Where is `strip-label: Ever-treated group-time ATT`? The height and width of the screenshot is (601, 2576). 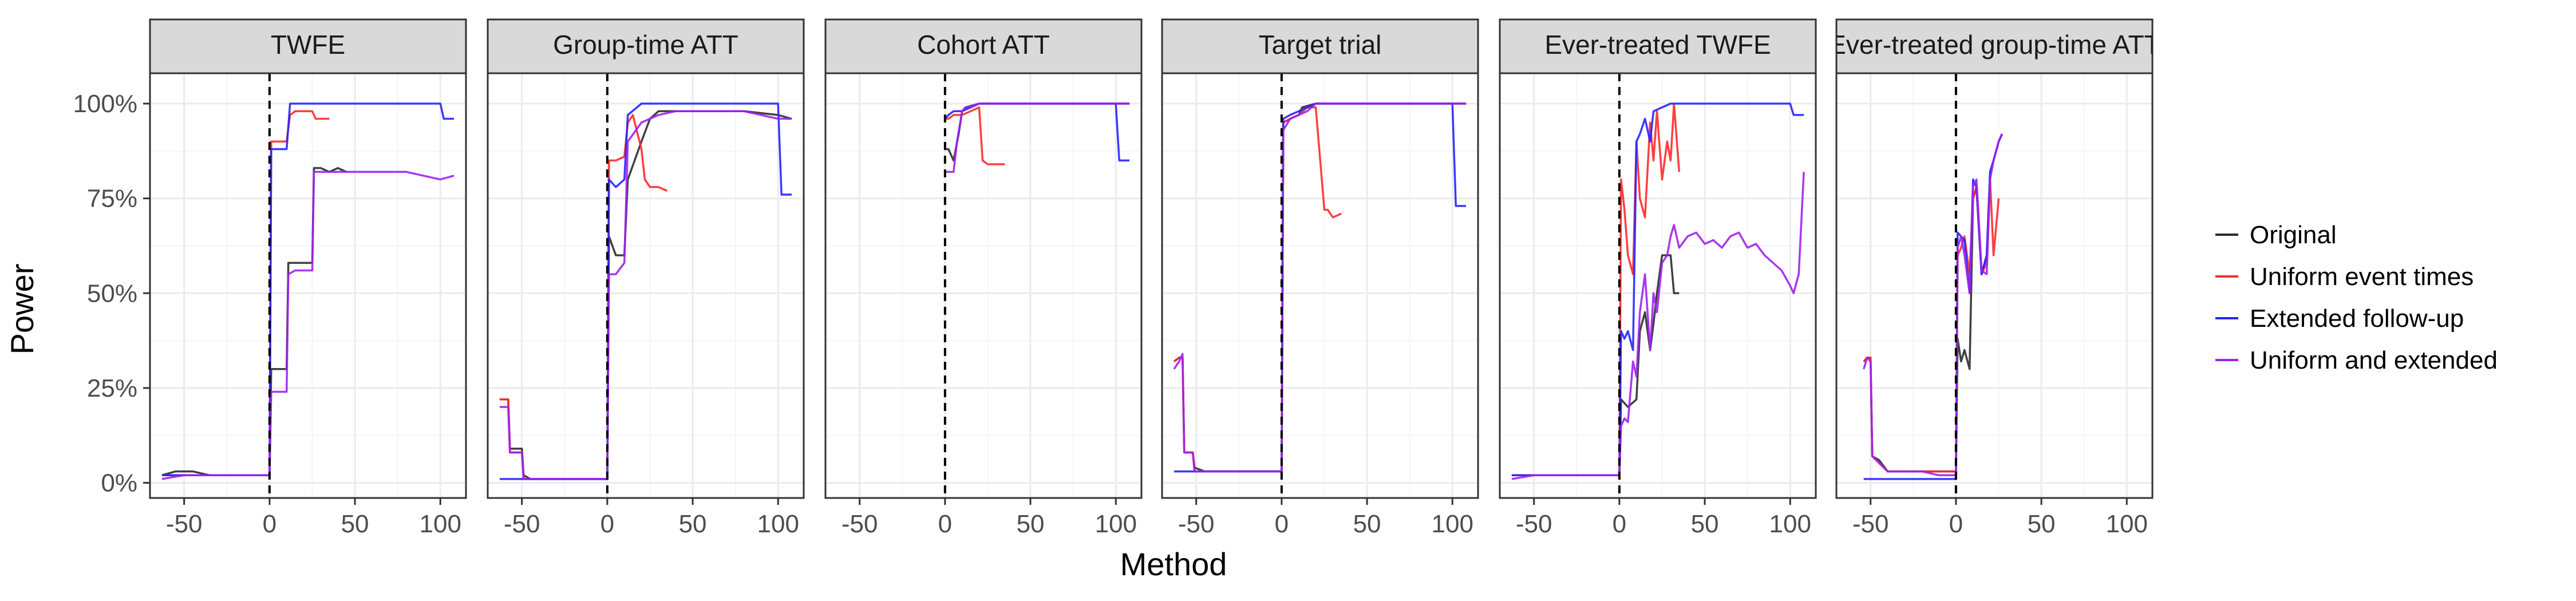 strip-label: Ever-treated group-time ATT is located at coordinates (1994, 45).